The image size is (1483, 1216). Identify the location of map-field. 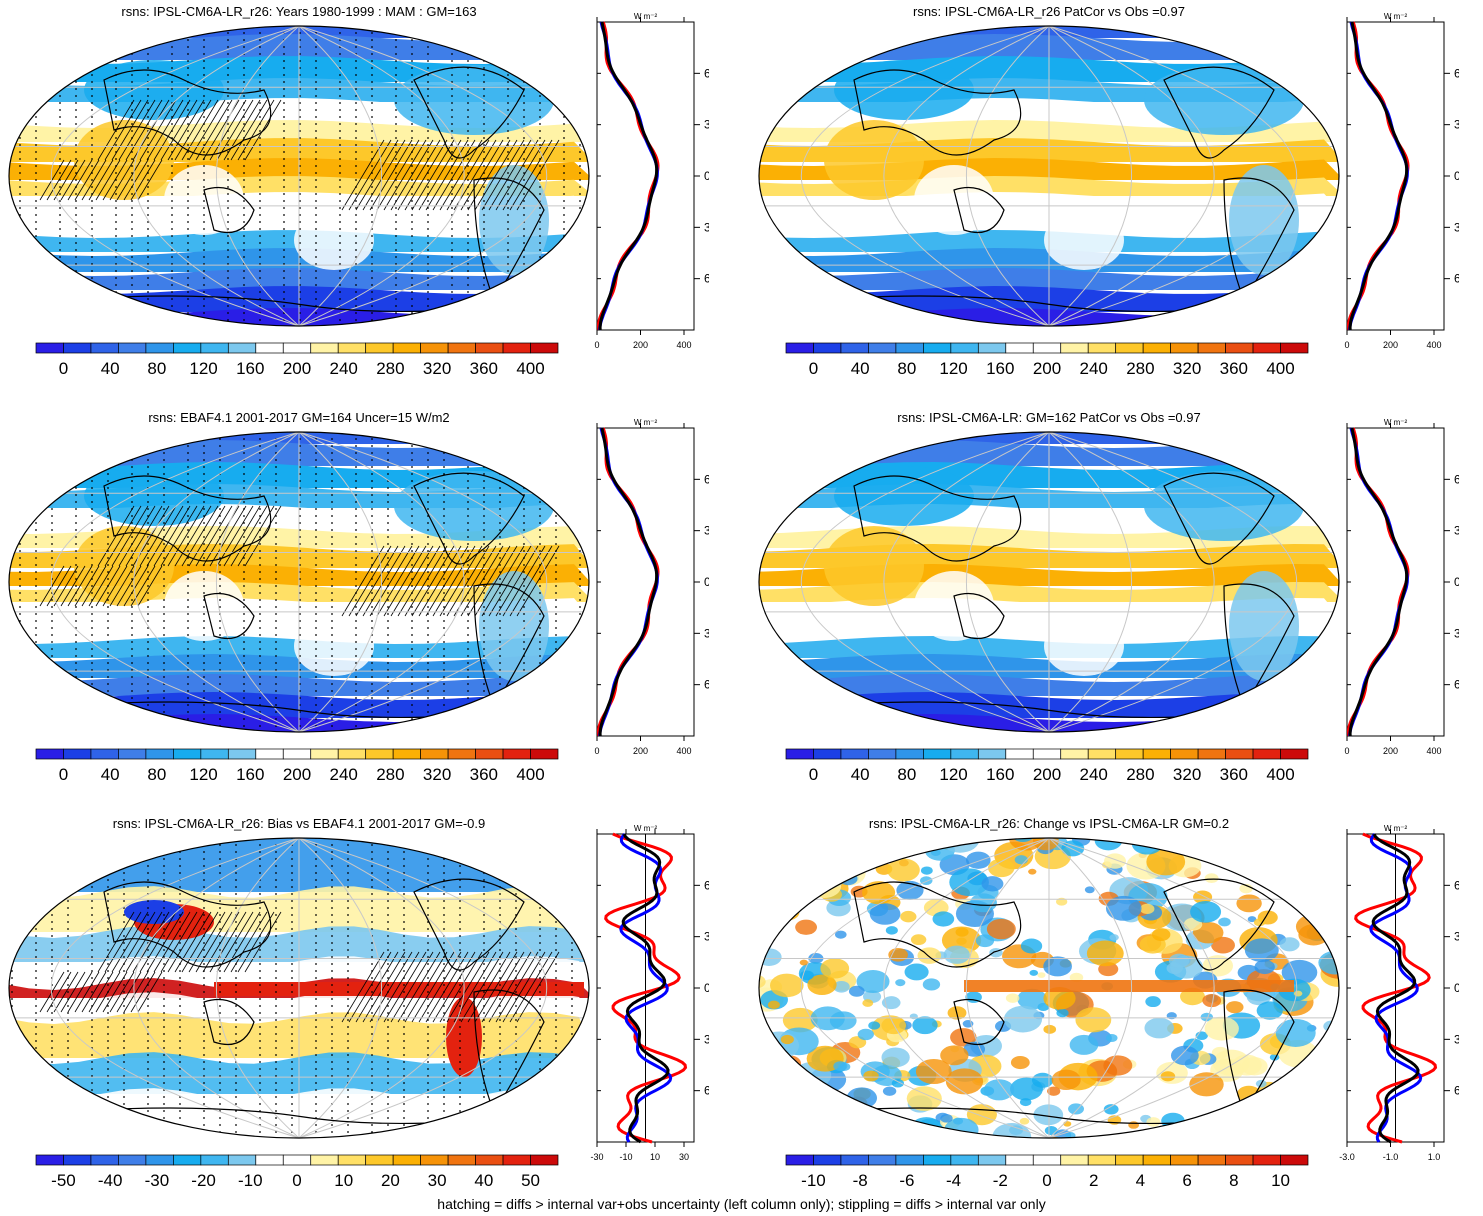
(1049, 988).